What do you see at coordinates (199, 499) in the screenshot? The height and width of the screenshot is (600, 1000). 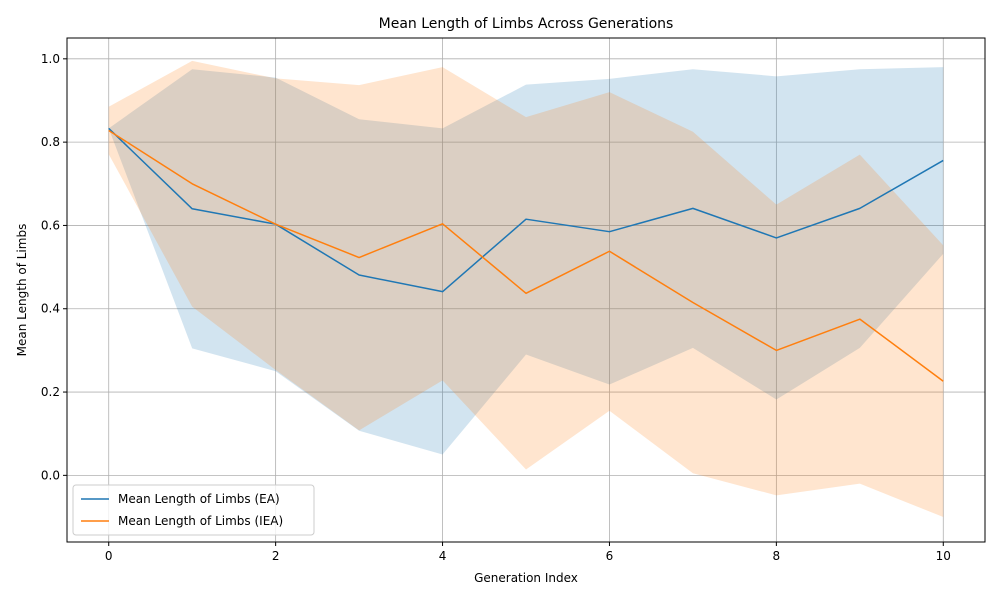 I see `legend-label-ea: Mean Length of Limbs (EA)` at bounding box center [199, 499].